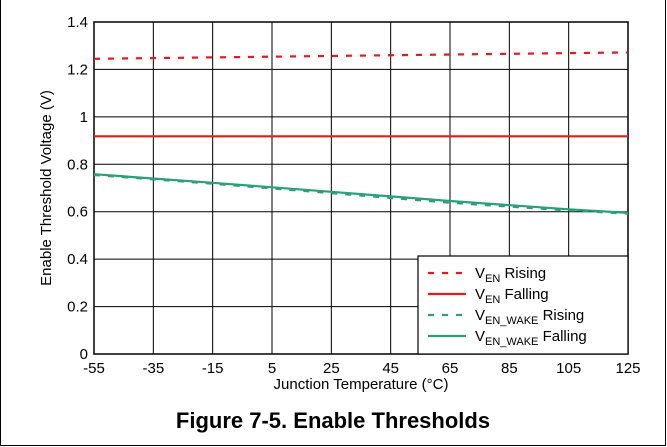  Describe the element at coordinates (46, 188) in the screenshot. I see `y-axis-label: Enable Threshold Voltage (V)` at that location.